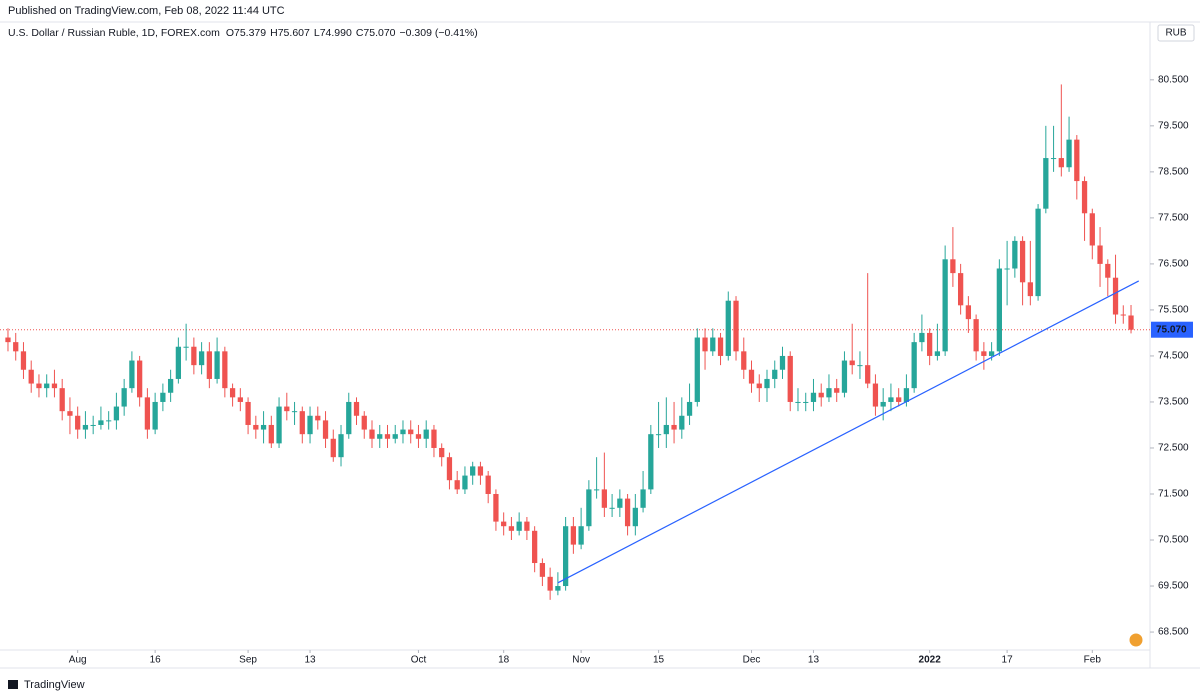 The image size is (1200, 698). I want to click on y-tick-label: 78.500, so click(1173, 172).